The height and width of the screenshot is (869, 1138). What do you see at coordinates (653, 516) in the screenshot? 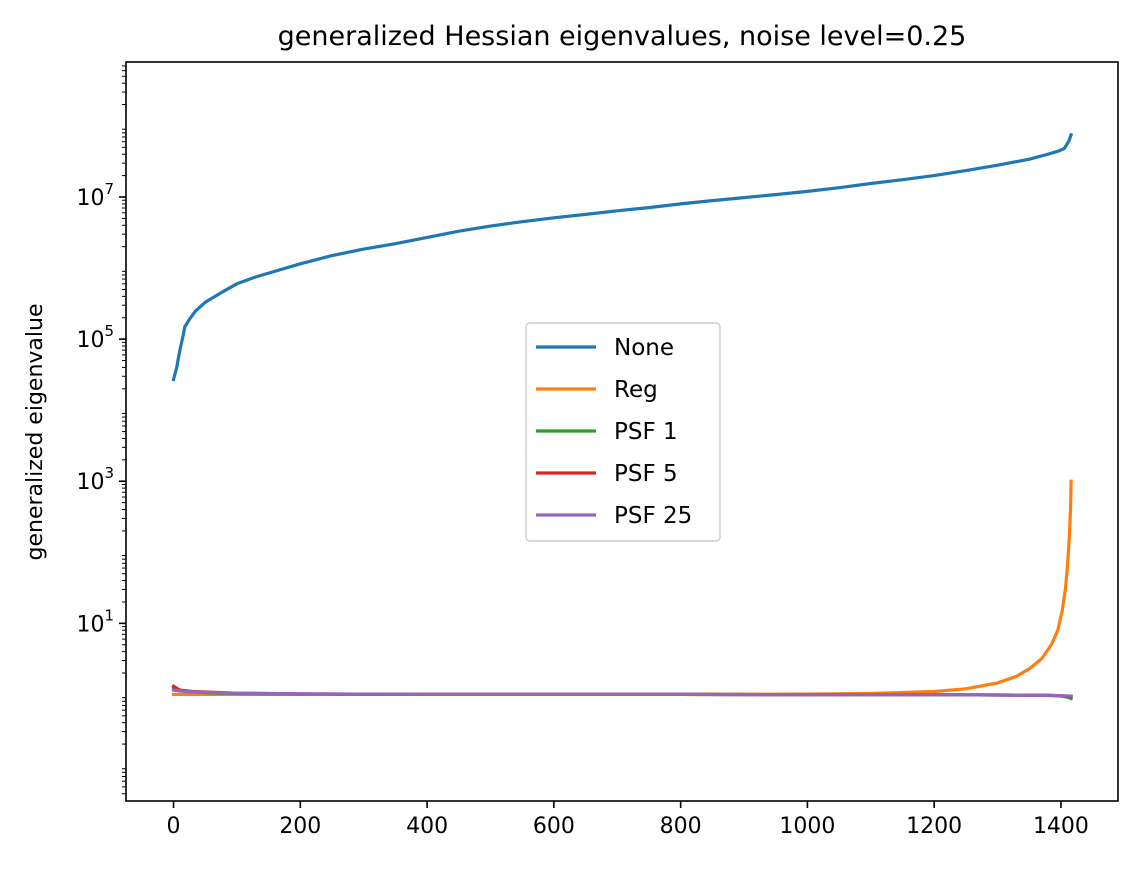
I see `legend-label-psf-25: PSF 25` at bounding box center [653, 516].